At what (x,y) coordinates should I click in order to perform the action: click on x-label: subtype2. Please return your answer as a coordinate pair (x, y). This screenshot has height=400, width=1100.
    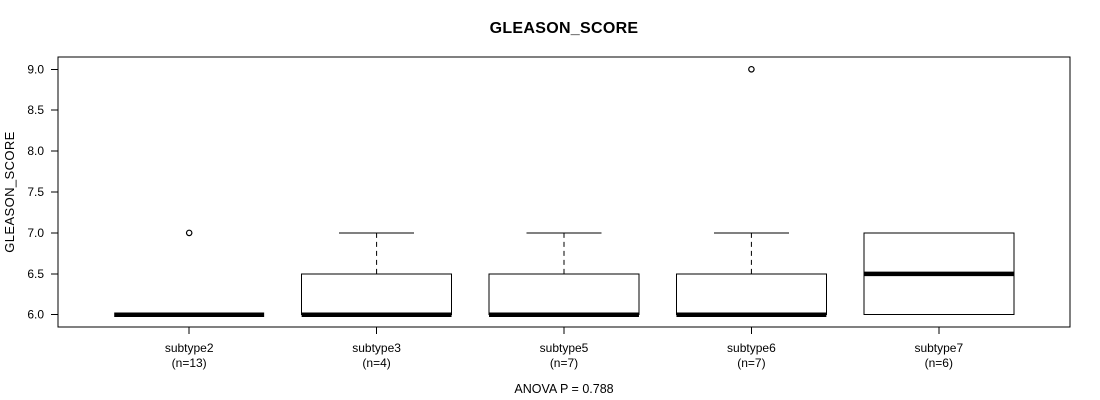
    Looking at the image, I should click on (189, 348).